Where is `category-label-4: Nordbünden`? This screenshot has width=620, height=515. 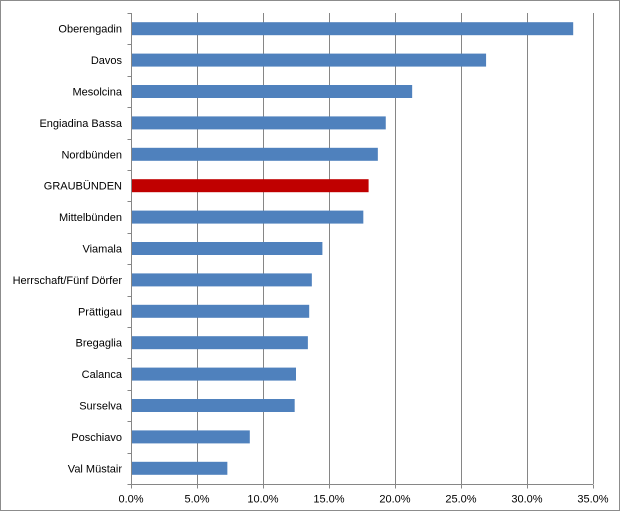
category-label-4: Nordbünden is located at coordinates (91, 155).